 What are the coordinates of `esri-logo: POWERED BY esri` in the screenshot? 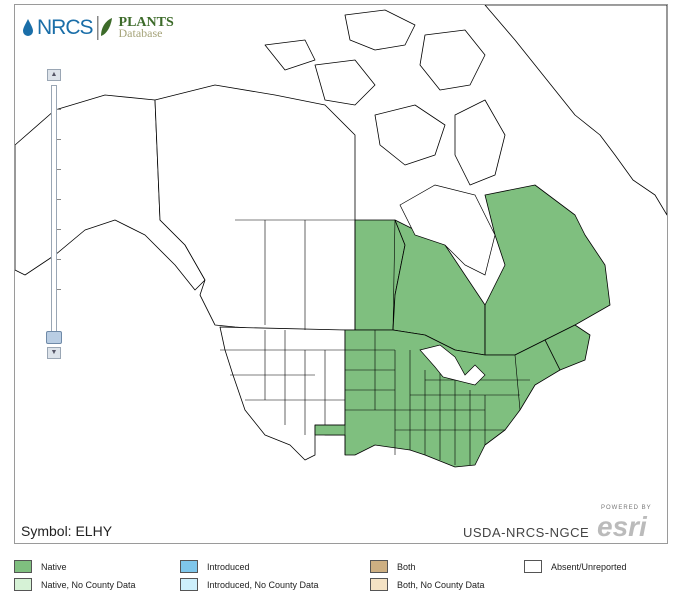 It's located at (628, 523).